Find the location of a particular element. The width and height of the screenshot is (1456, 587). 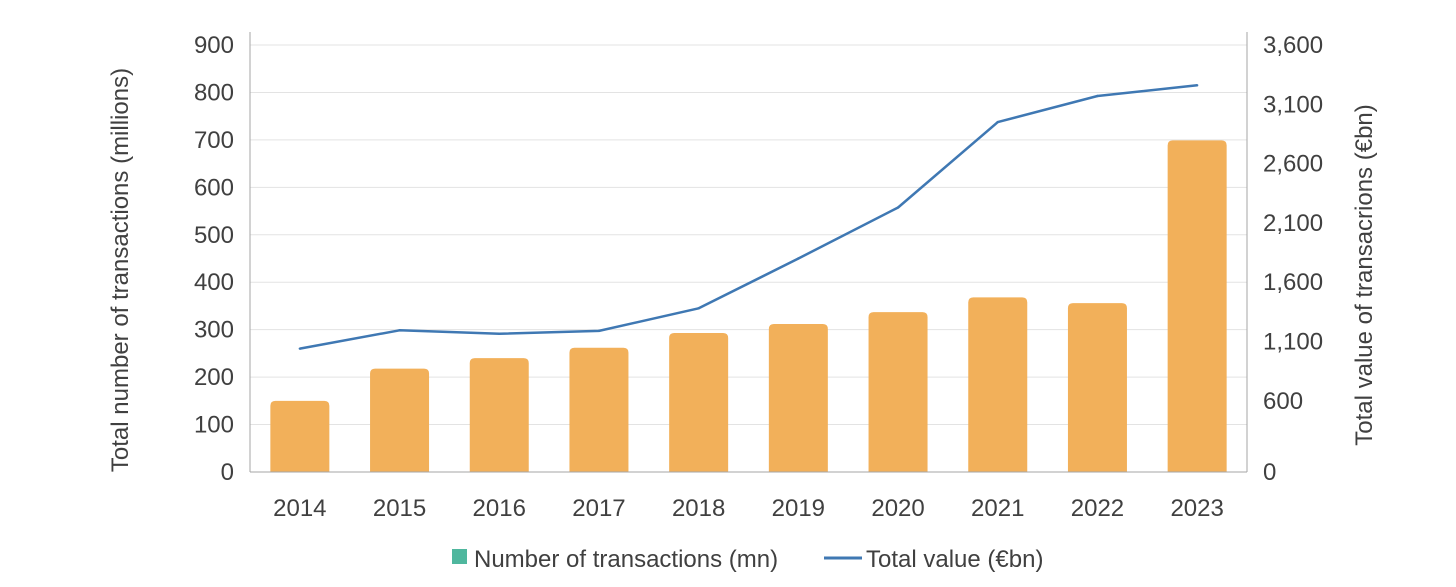

y2-tick-label: 1,600 is located at coordinates (1293, 282).